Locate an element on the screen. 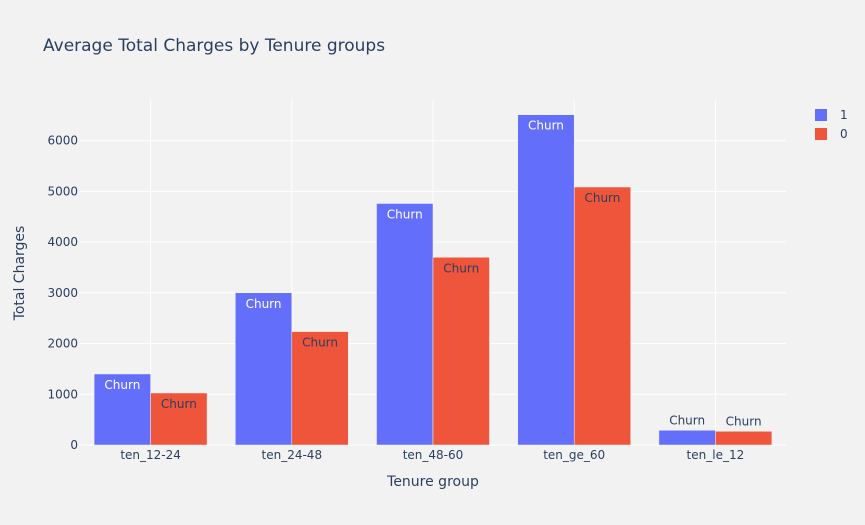 The height and width of the screenshot is (525, 865). y-axis-ticks: 0 1000 2000 3000 4000 5000 6000 is located at coordinates (62, 293).